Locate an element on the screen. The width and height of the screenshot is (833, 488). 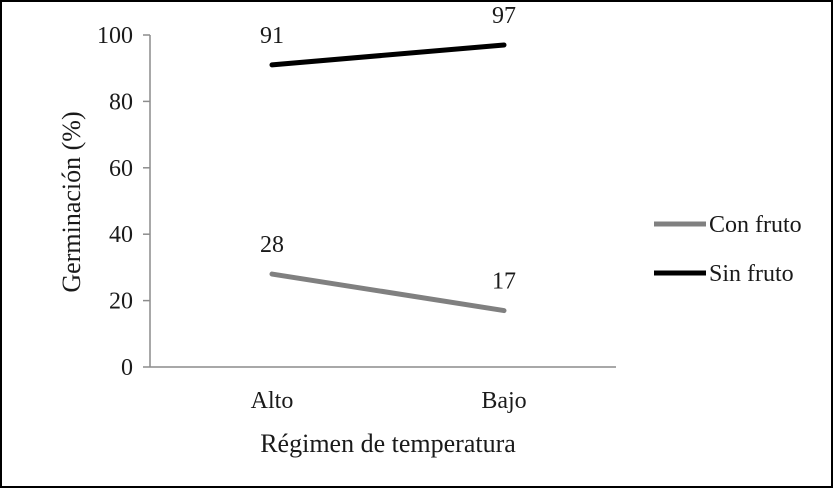
data-label: 97 is located at coordinates (504, 16).